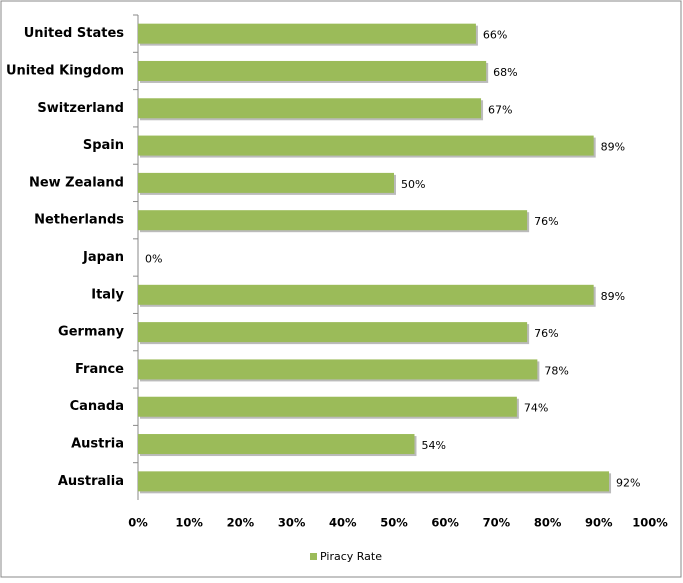  I want to click on x-tick-label: 50%, so click(394, 523).